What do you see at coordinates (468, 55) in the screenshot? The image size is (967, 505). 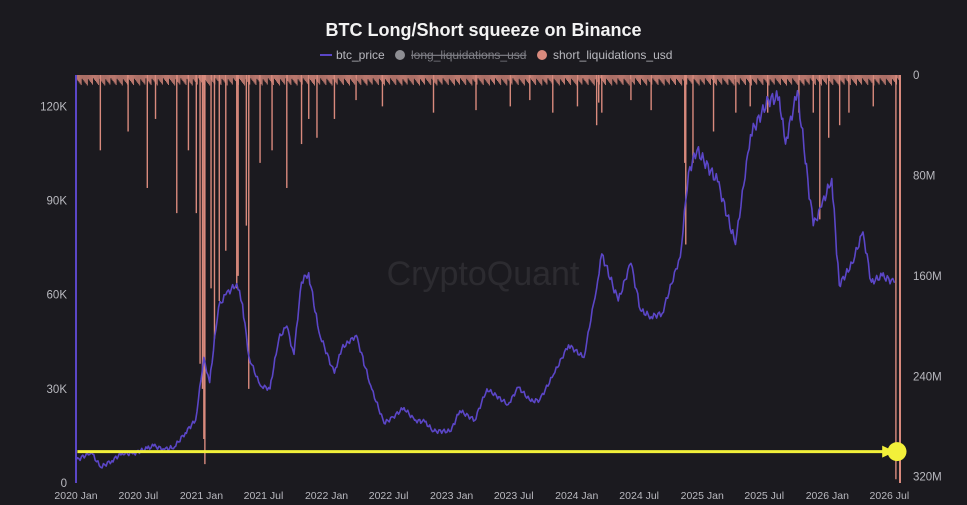 I see `legend-label: long_liquidations_usd` at bounding box center [468, 55].